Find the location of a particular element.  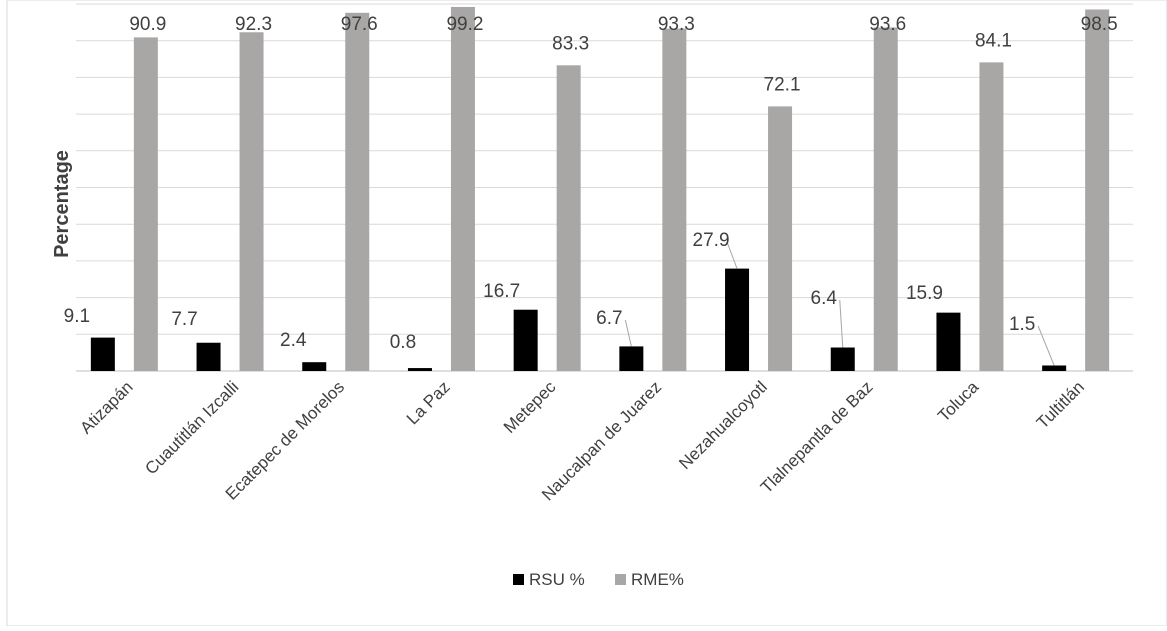

legend-label-1: RME% is located at coordinates (657, 579).